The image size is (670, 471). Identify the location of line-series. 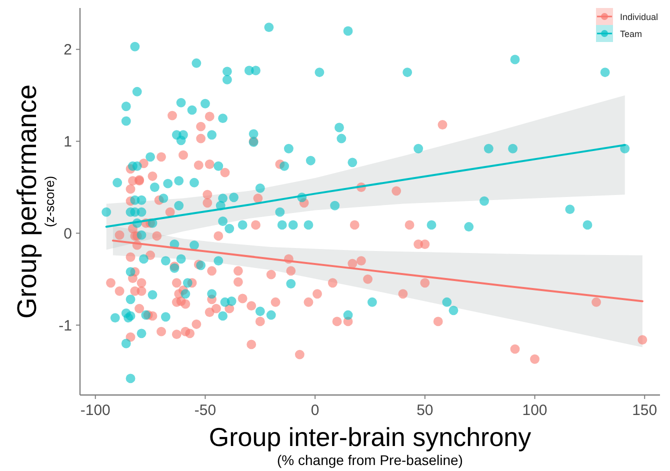
(378, 271).